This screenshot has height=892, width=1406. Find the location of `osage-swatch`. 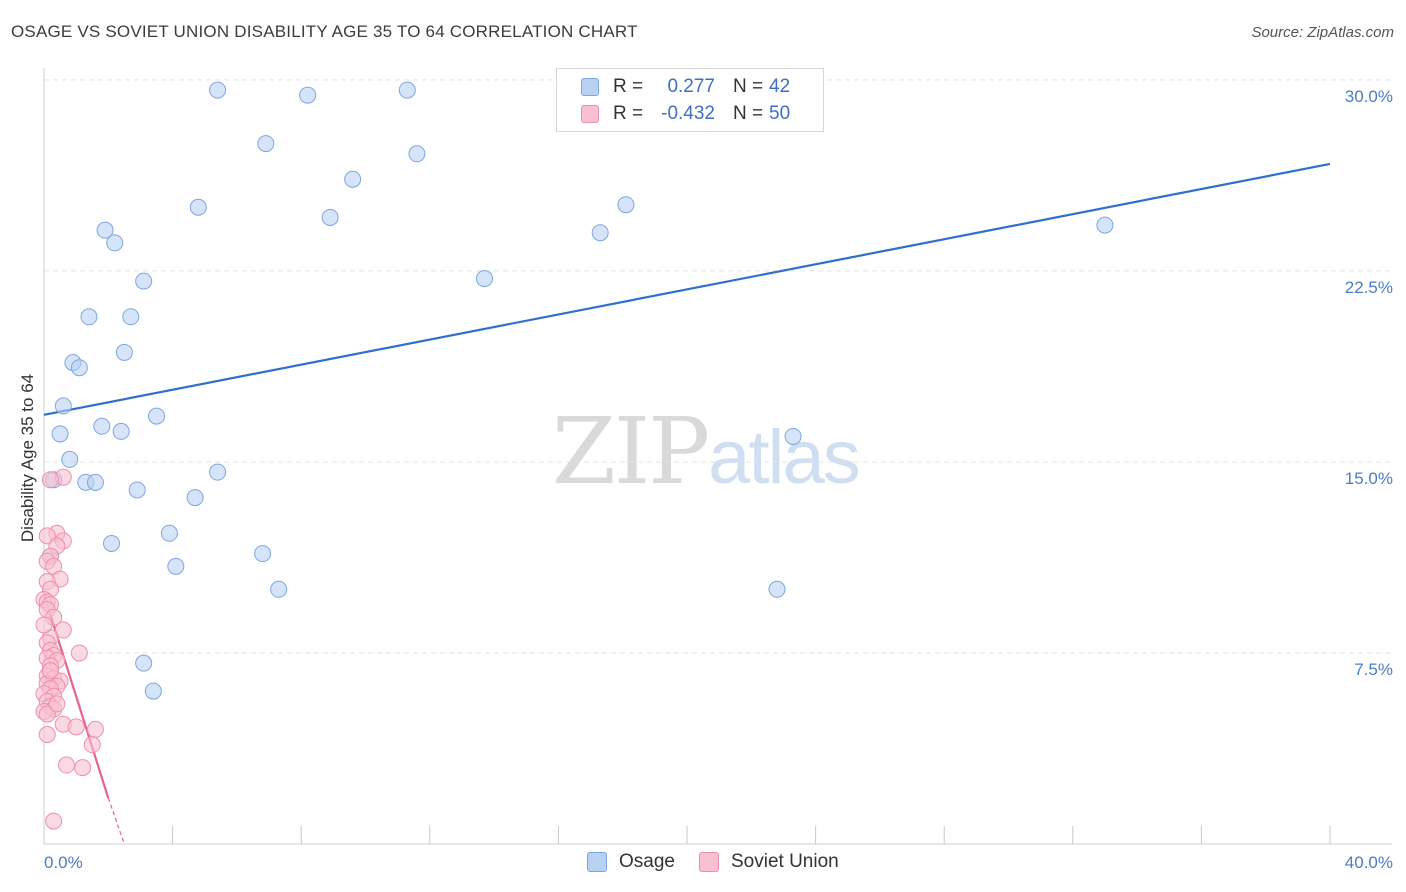

osage-swatch is located at coordinates (590, 87).